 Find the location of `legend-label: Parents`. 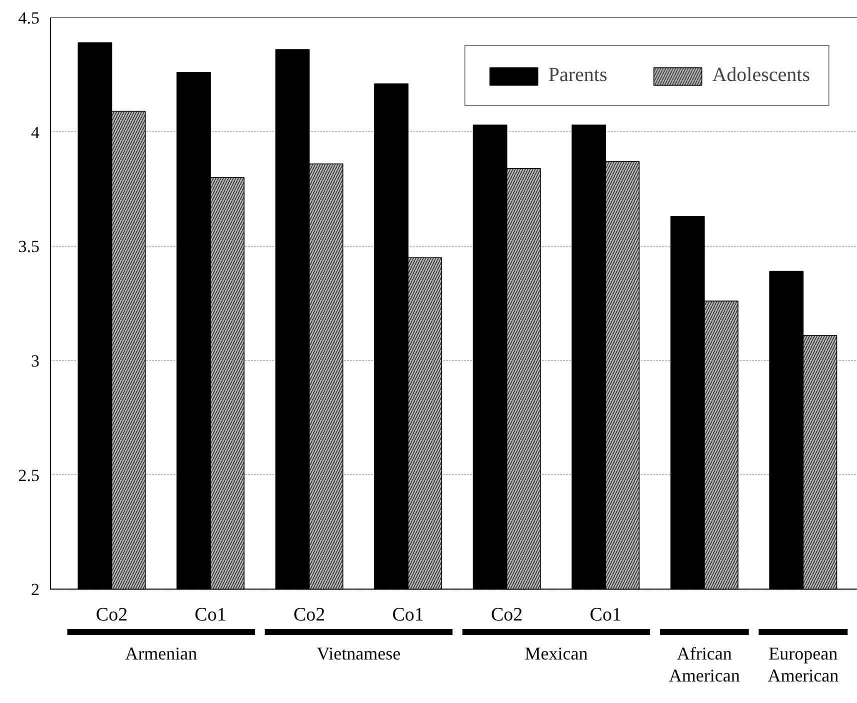

legend-label: Parents is located at coordinates (578, 75).